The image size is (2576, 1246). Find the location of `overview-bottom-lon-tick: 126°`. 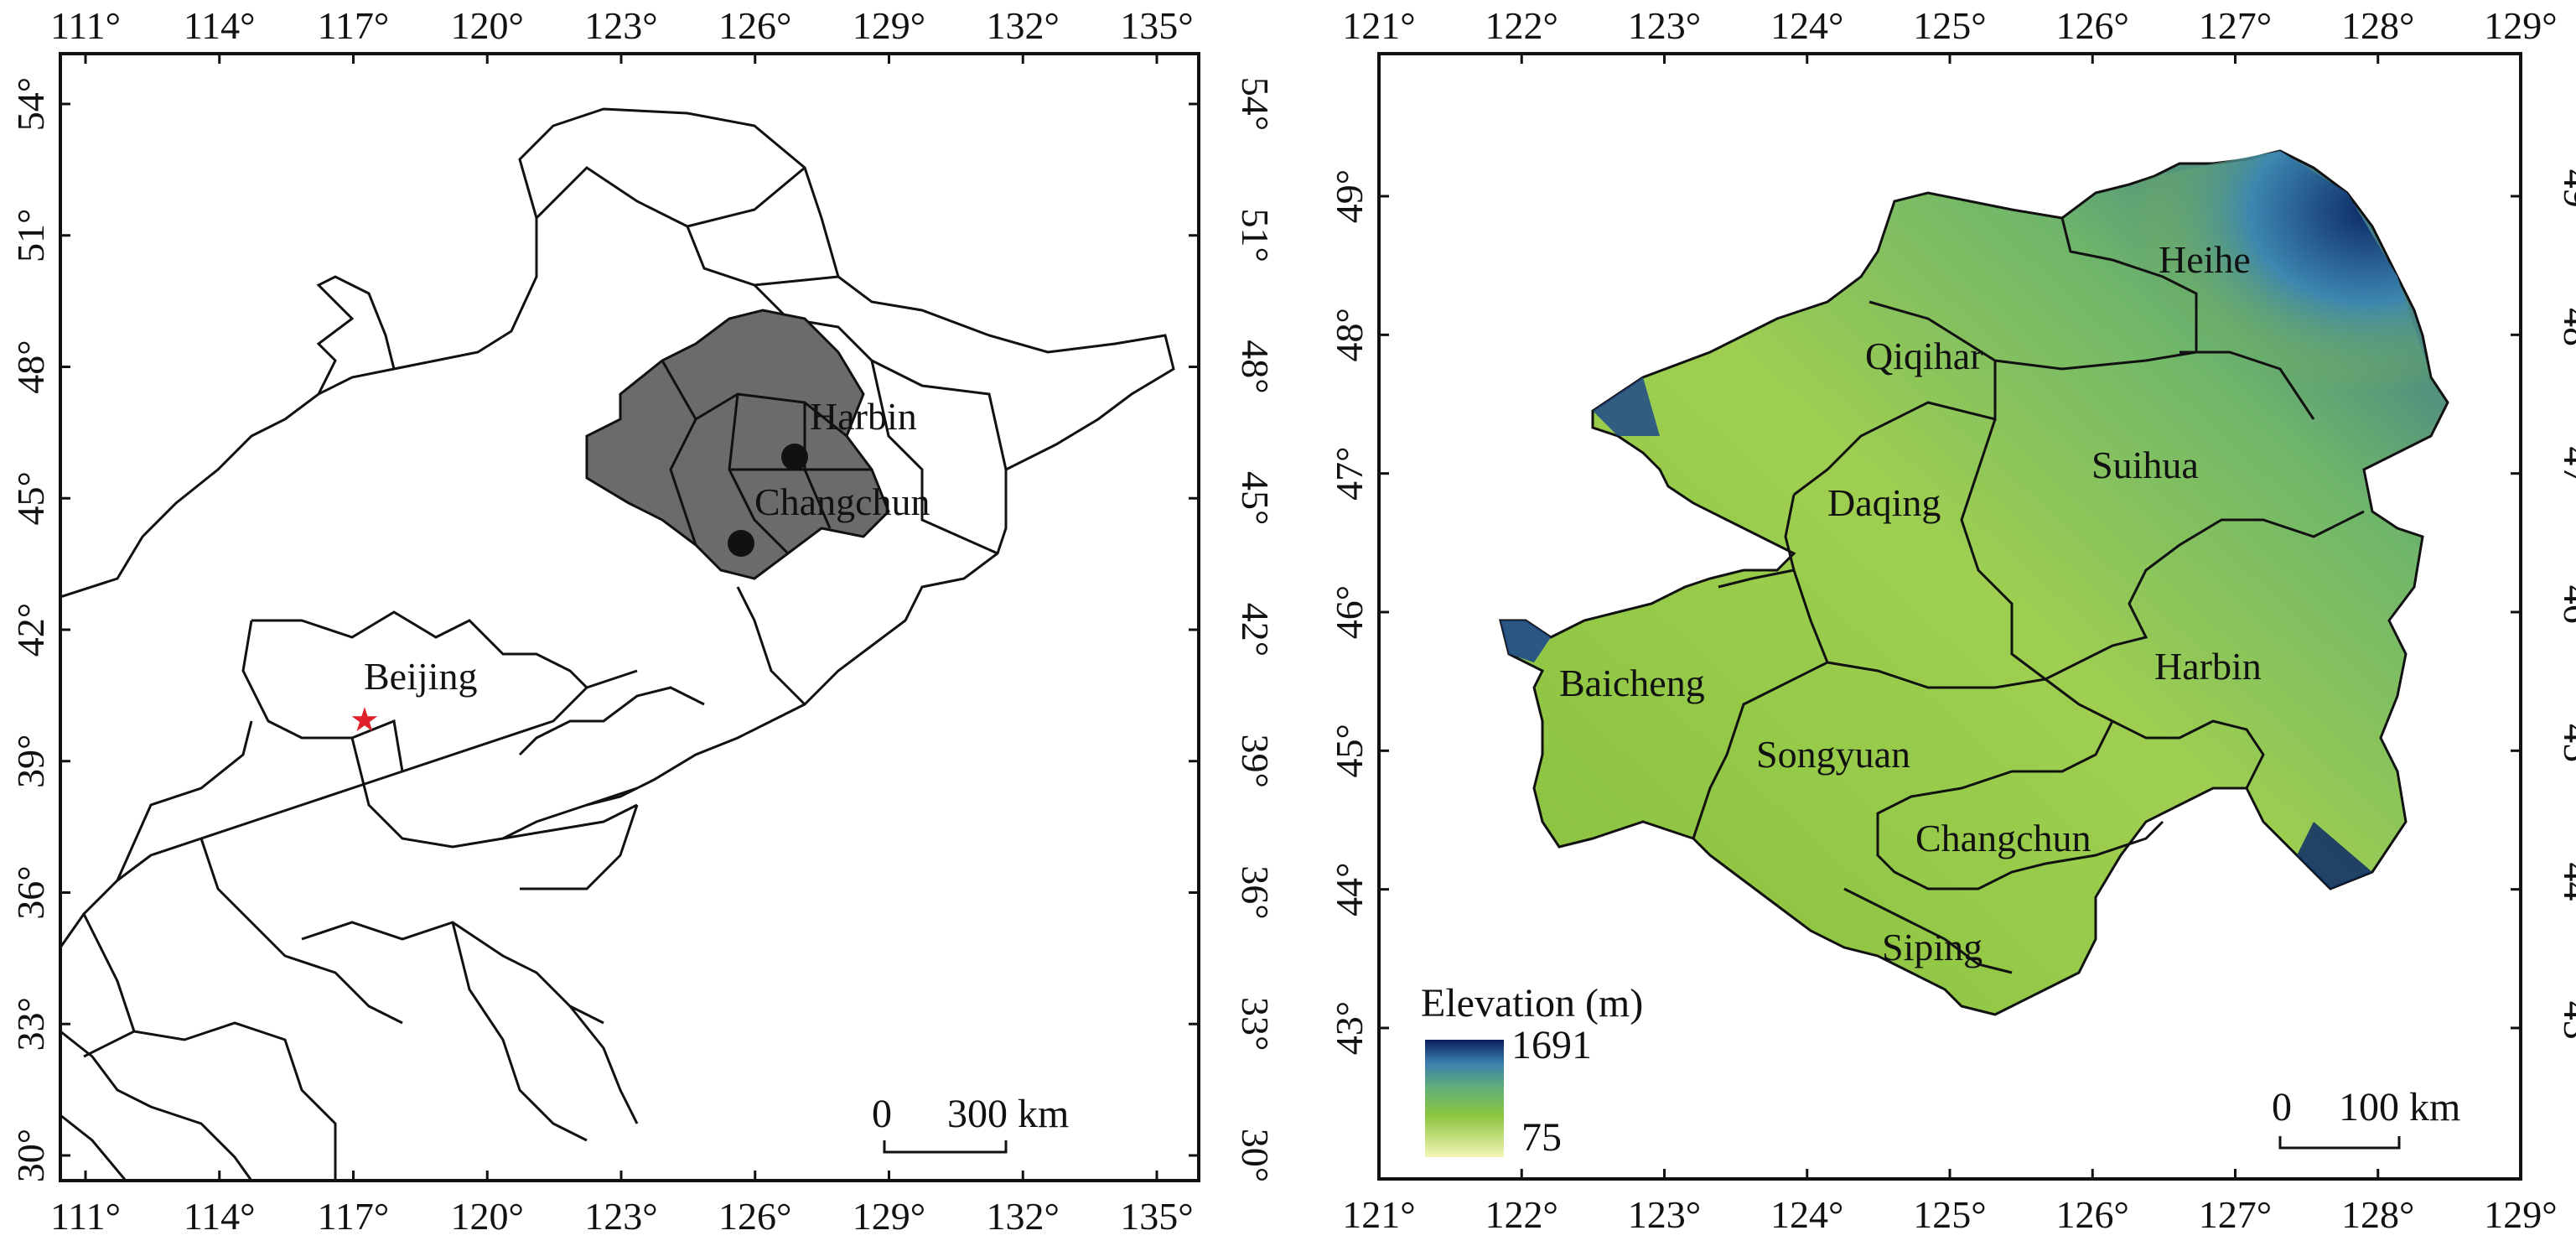

overview-bottom-lon-tick: 126° is located at coordinates (754, 1216).